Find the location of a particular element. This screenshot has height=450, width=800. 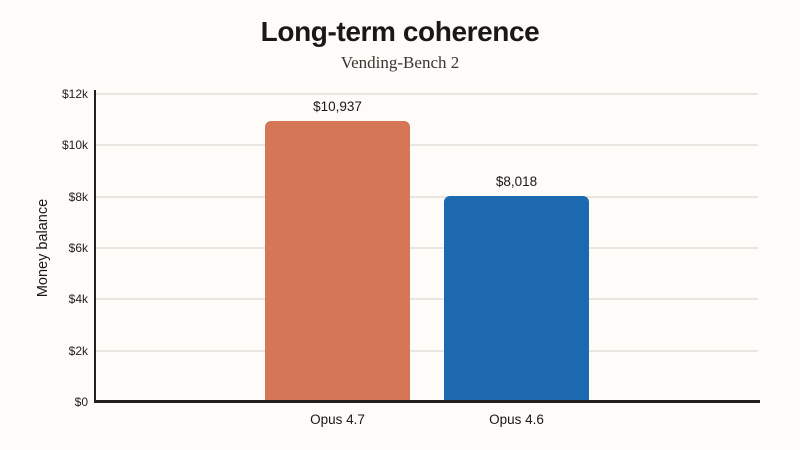

bar-value-label: $10,937 is located at coordinates (337, 107).